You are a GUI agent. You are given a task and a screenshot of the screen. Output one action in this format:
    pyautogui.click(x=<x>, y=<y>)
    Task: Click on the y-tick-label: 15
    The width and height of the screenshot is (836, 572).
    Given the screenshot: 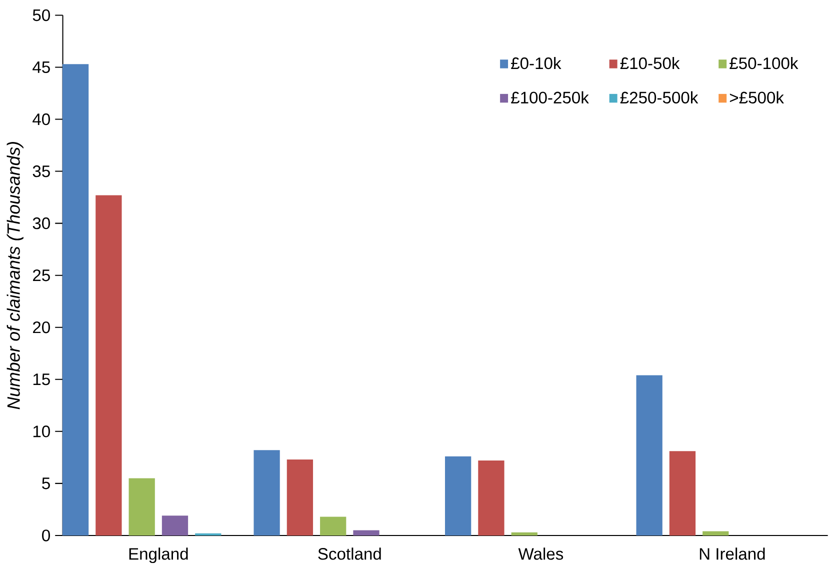 What is the action you would take?
    pyautogui.click(x=41, y=379)
    